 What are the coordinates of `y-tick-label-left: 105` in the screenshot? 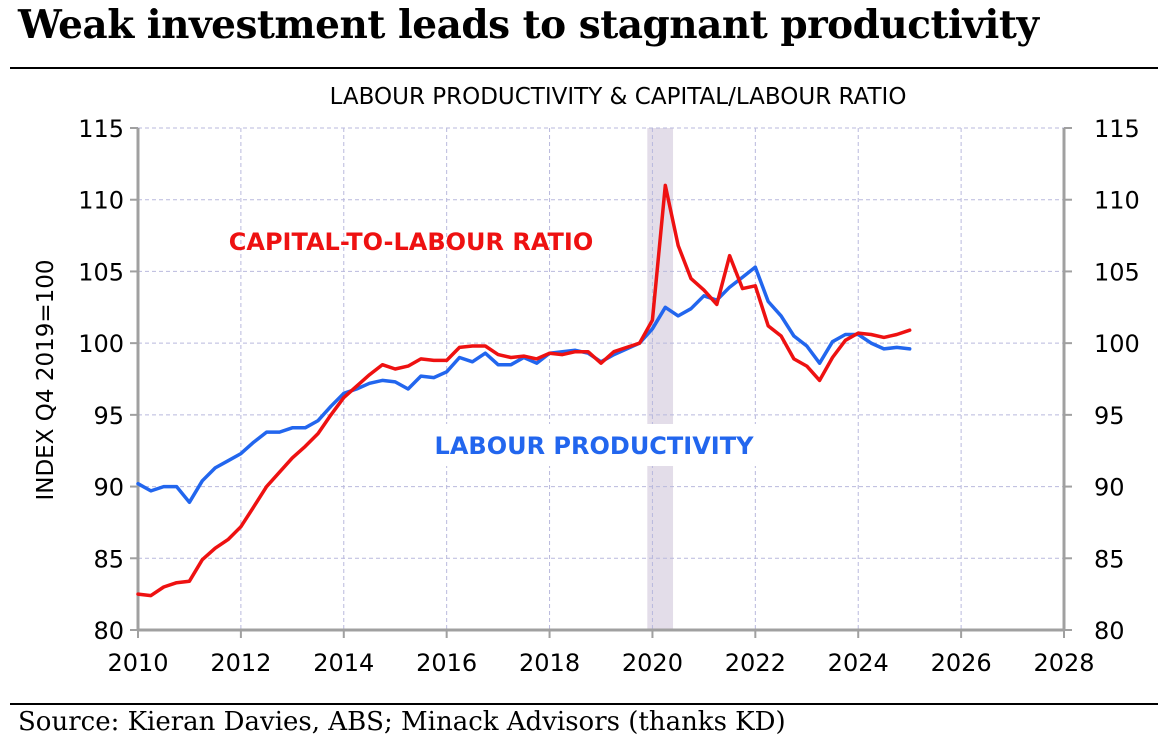 It's located at (101, 272).